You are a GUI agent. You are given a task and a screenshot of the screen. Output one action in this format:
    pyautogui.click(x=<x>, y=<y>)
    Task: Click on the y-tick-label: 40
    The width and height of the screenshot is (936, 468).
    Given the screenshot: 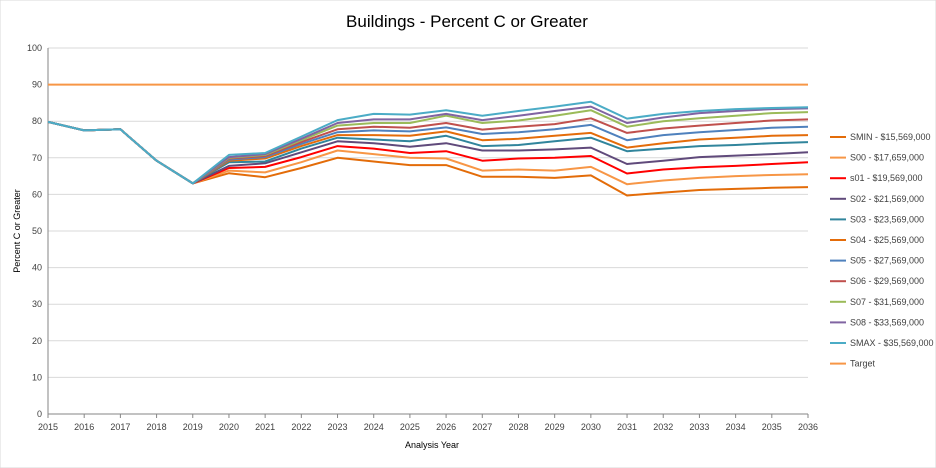 What is the action you would take?
    pyautogui.click(x=37, y=268)
    